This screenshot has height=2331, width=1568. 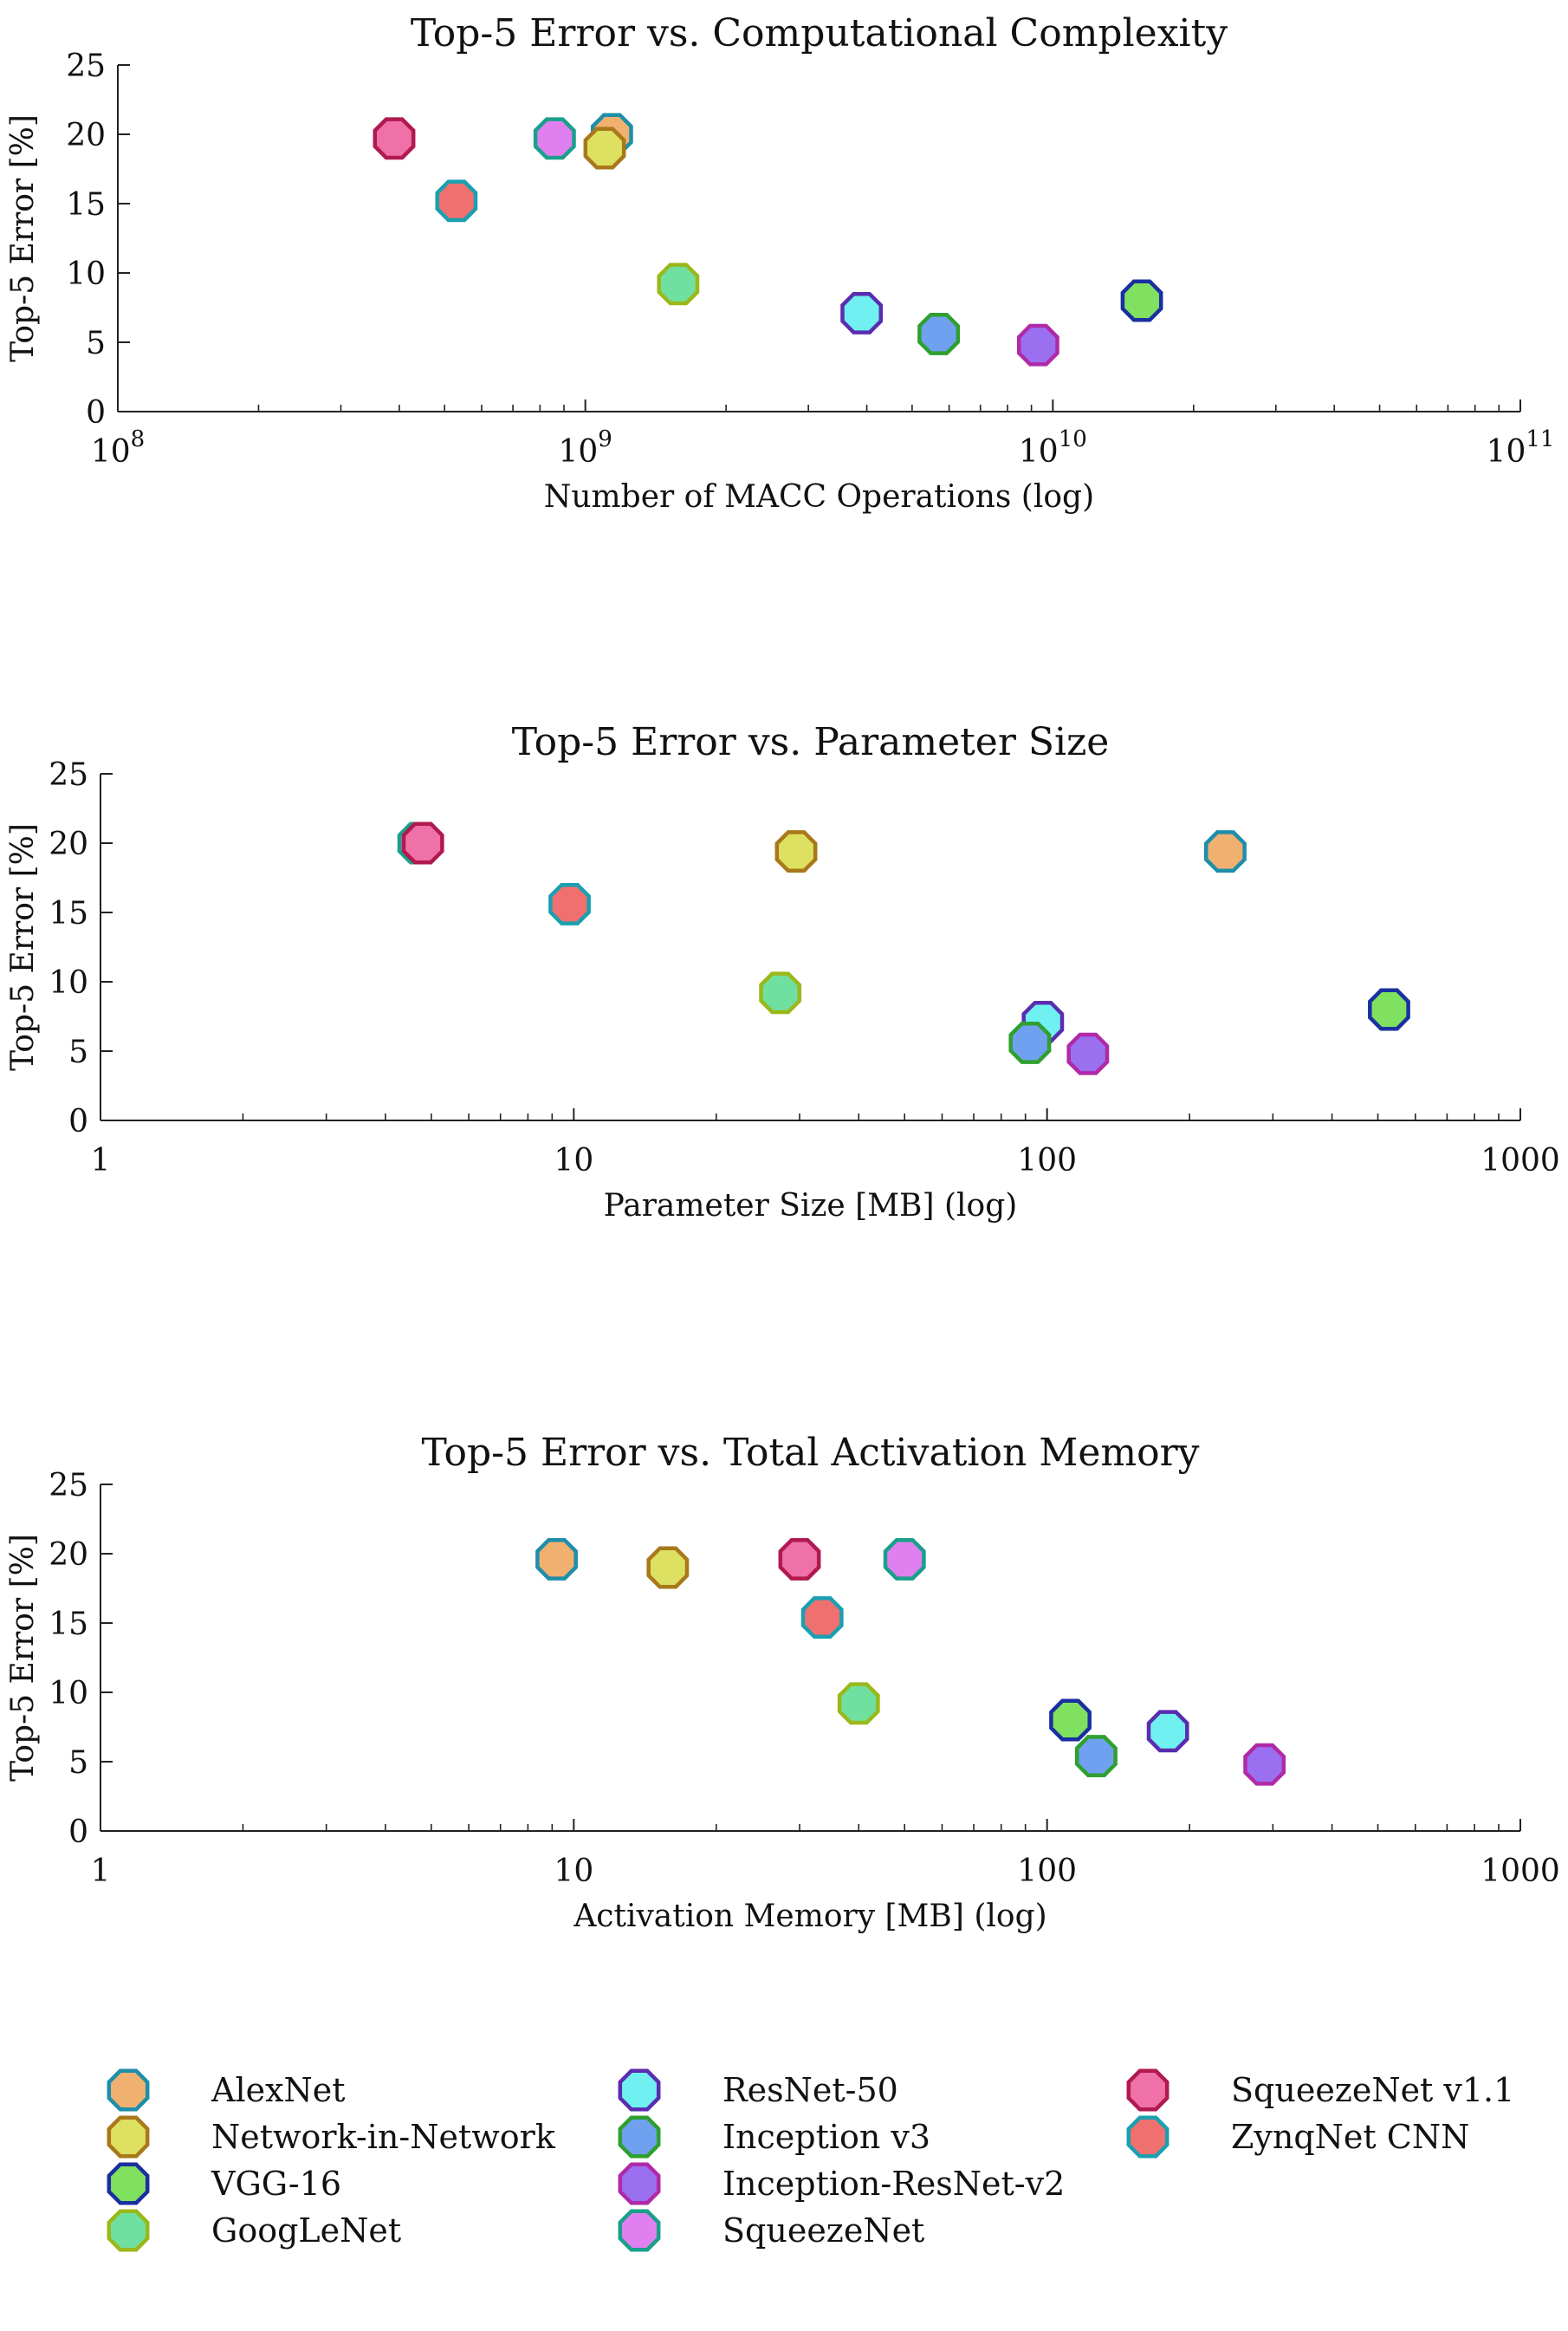 What do you see at coordinates (1372, 2090) in the screenshot?
I see `legend-label-squeezenet-v1-1: SqueezeNet v1.1` at bounding box center [1372, 2090].